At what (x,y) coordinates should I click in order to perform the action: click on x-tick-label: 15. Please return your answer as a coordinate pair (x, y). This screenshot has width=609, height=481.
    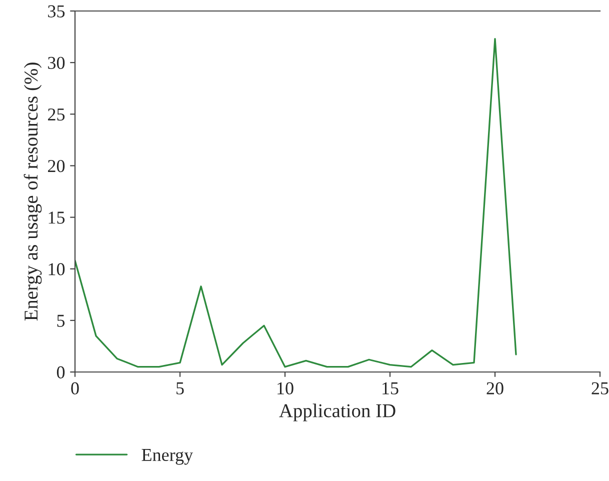
    Looking at the image, I should click on (390, 388).